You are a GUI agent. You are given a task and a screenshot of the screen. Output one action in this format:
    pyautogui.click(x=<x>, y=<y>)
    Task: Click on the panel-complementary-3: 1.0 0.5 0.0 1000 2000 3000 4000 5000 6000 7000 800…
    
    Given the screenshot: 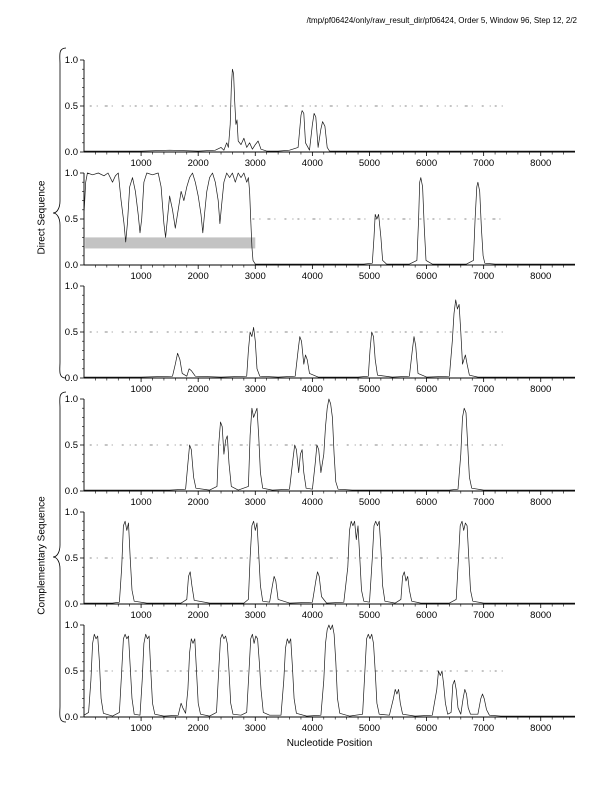 What is the action you would take?
    pyautogui.click(x=320, y=677)
    